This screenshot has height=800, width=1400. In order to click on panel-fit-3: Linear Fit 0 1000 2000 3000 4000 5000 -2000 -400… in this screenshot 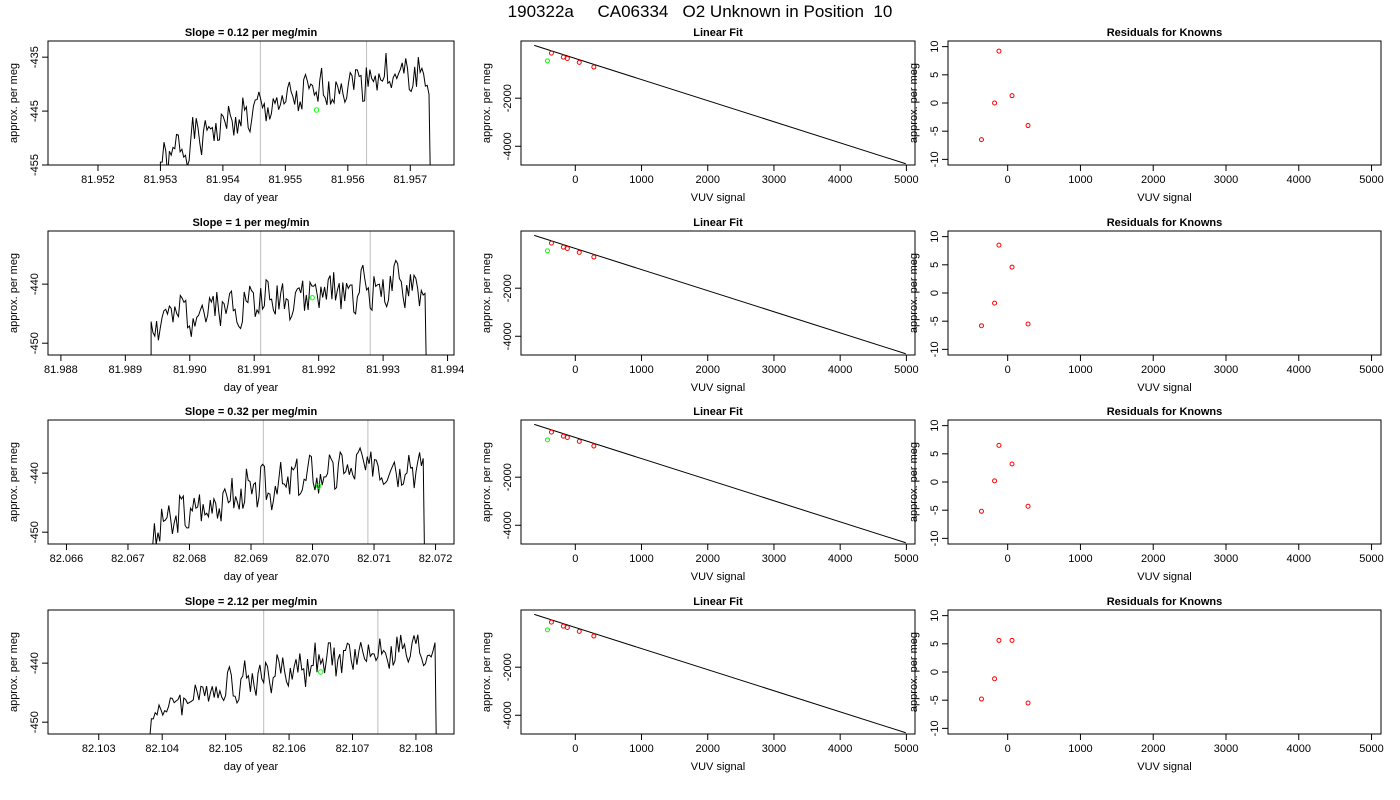, I will do `click(700, 494)`.